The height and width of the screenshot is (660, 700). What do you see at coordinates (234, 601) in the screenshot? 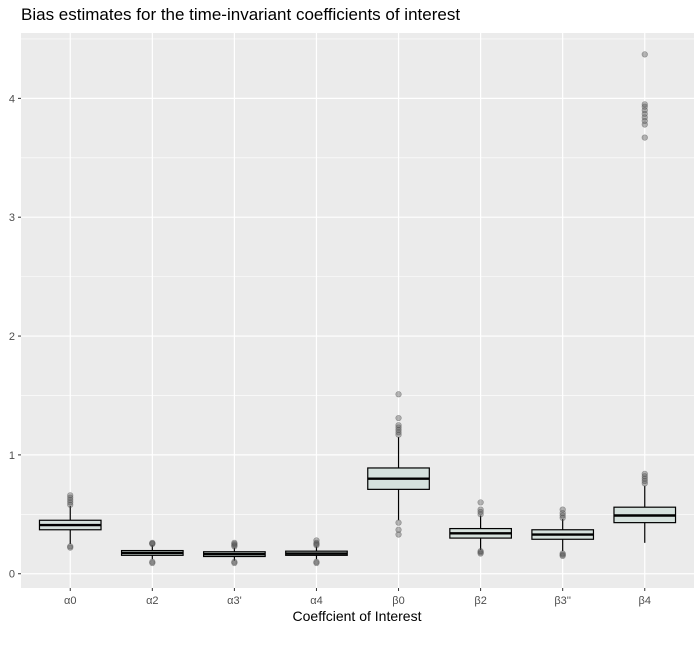
I see `x-tick-label: α3'` at bounding box center [234, 601].